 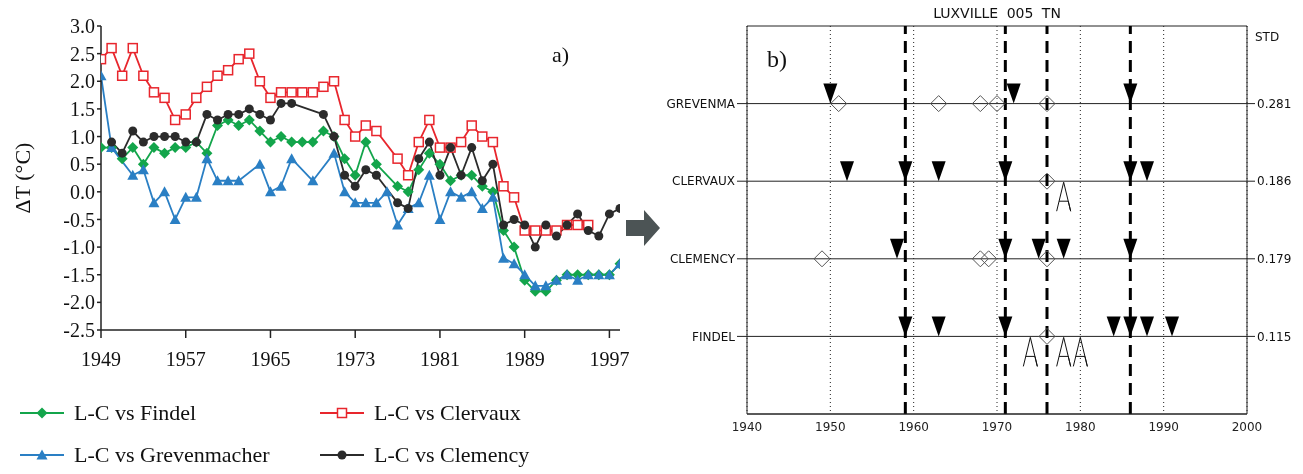 What do you see at coordinates (172, 455) in the screenshot?
I see `legend-label: L-C vs Grevenmacher` at bounding box center [172, 455].